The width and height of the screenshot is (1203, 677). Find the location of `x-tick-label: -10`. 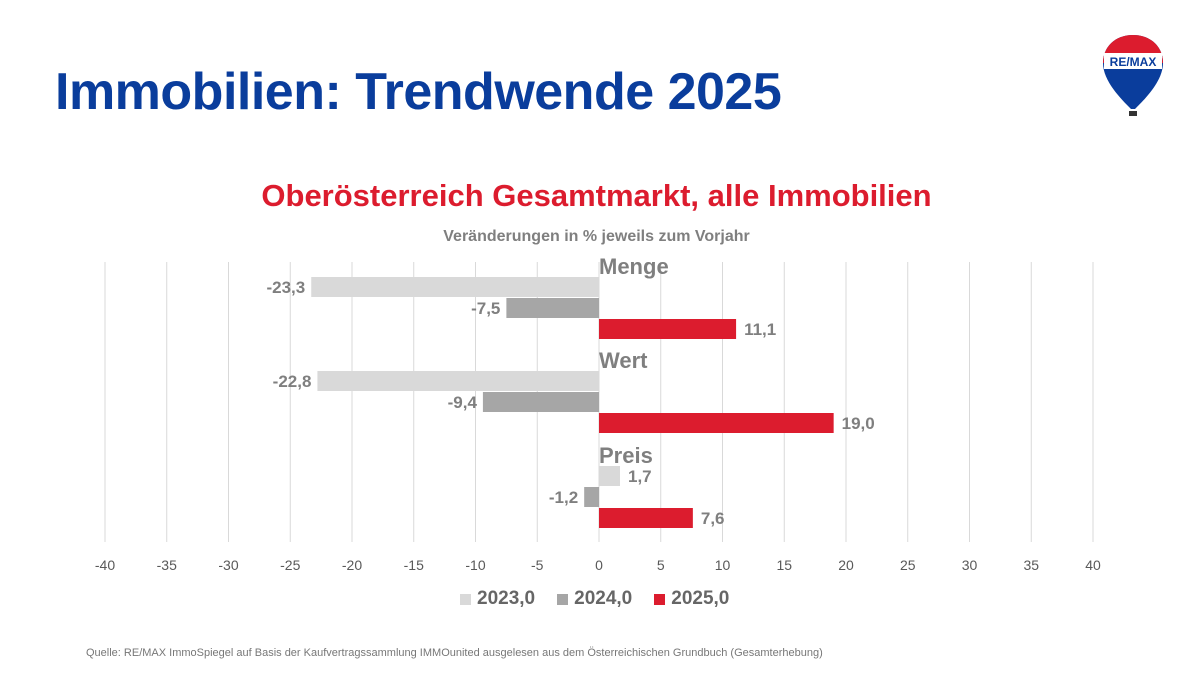

x-tick-label: -10 is located at coordinates (475, 565).